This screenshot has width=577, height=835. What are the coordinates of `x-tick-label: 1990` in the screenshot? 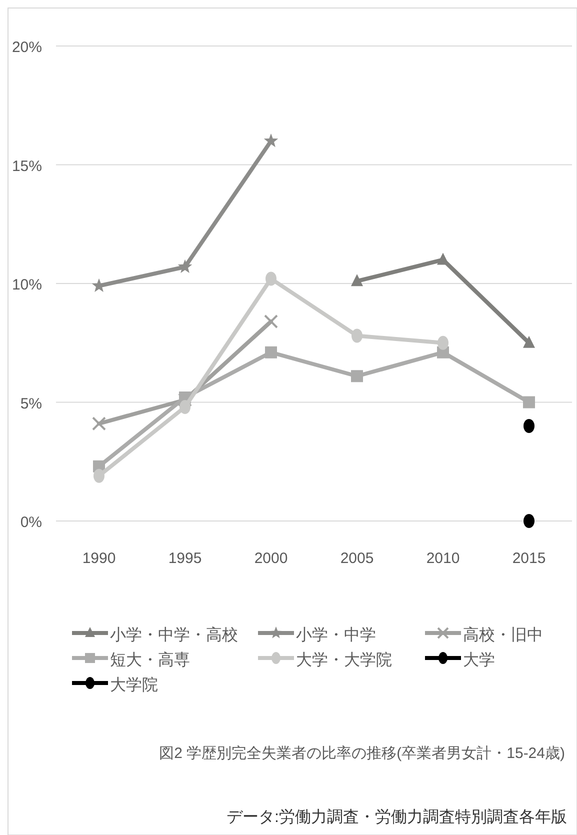 It's located at (99, 558).